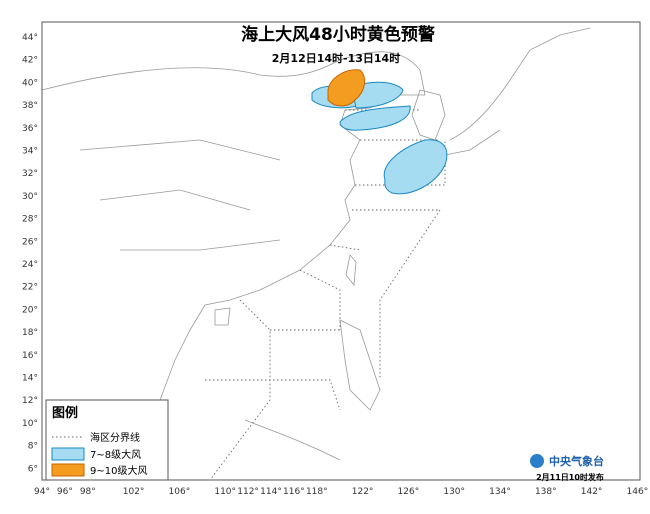  What do you see at coordinates (33, 469) in the screenshot?
I see `lat-label: 6°` at bounding box center [33, 469].